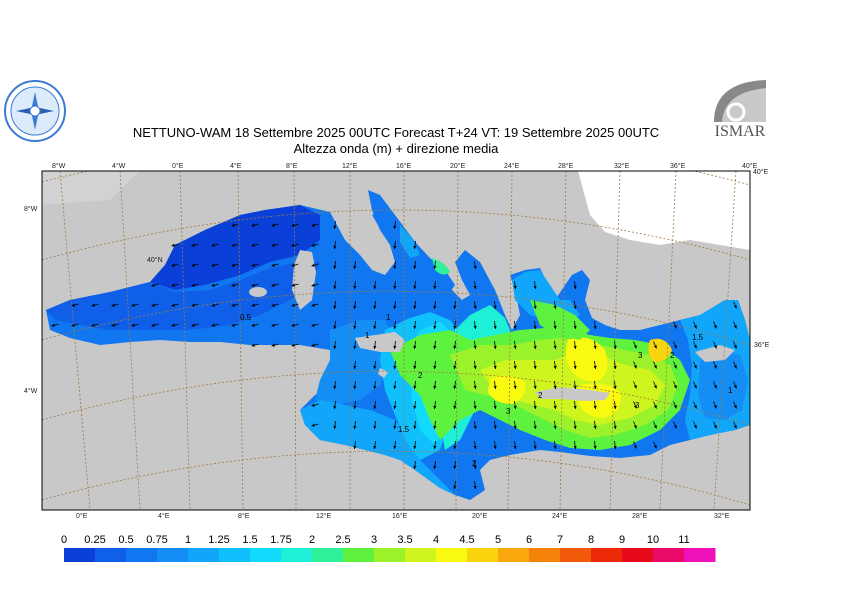 The image size is (842, 596). I want to click on legend-label: 2.5, so click(342, 540).